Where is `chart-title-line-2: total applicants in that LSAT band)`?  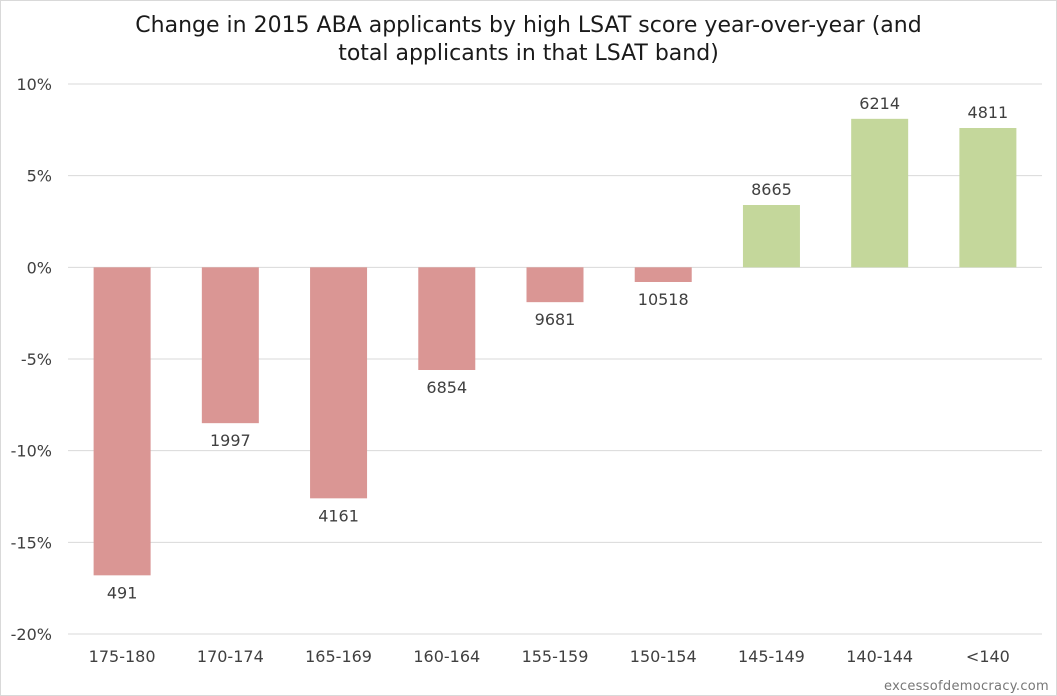 chart-title-line-2: total applicants in that LSAT band) is located at coordinates (528, 53).